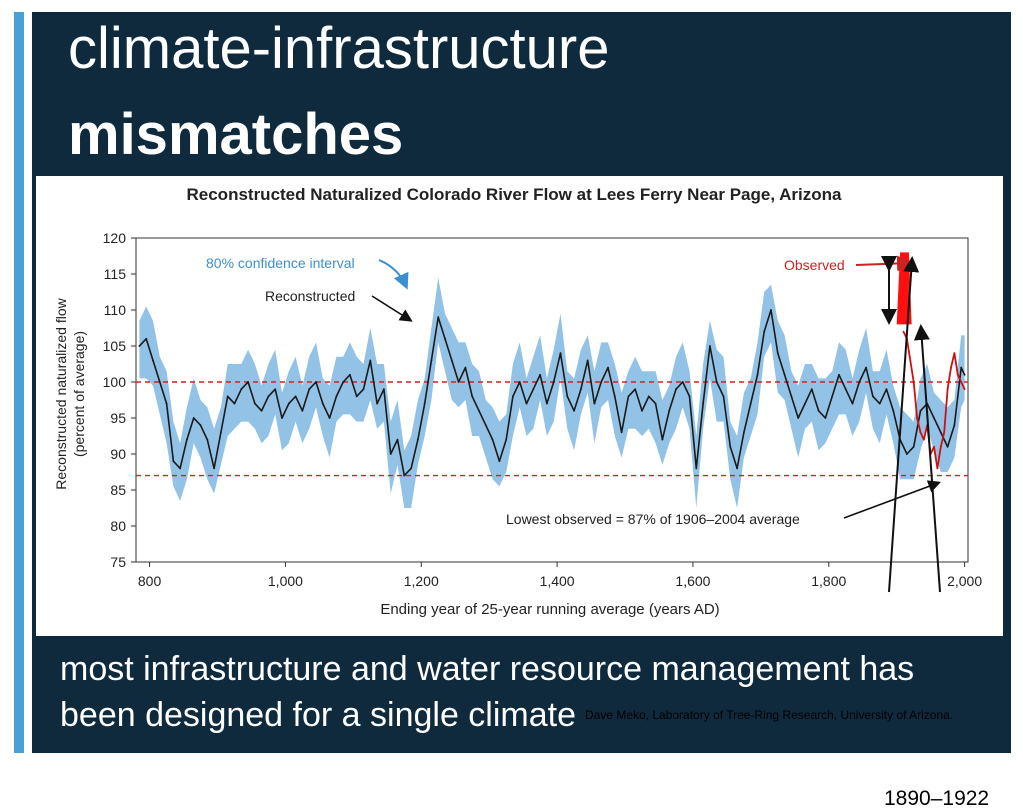 The width and height of the screenshot is (1023, 811). I want to click on y-tick-label: 105, so click(115, 346).